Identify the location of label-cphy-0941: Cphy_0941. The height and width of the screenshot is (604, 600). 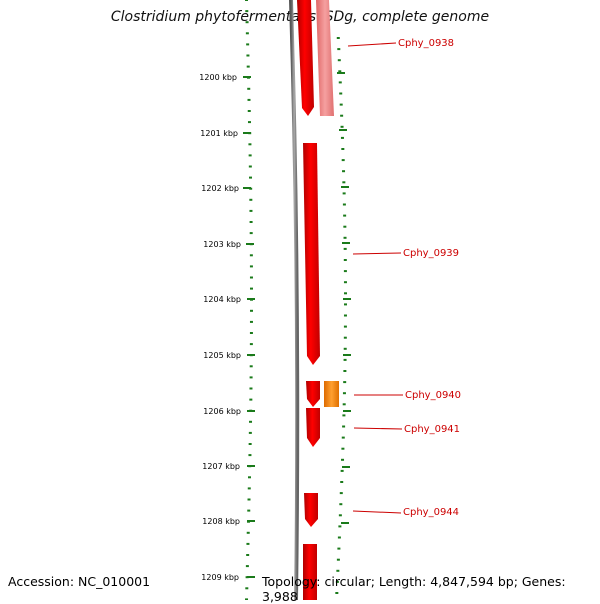
(432, 429).